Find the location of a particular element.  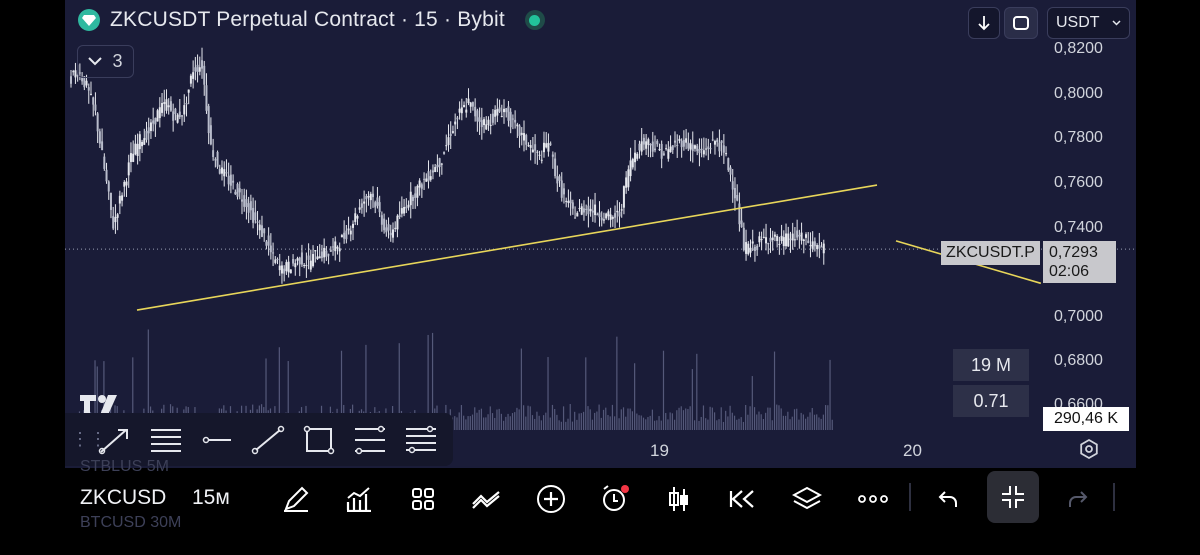

indicators-button is located at coordinates (359, 499).